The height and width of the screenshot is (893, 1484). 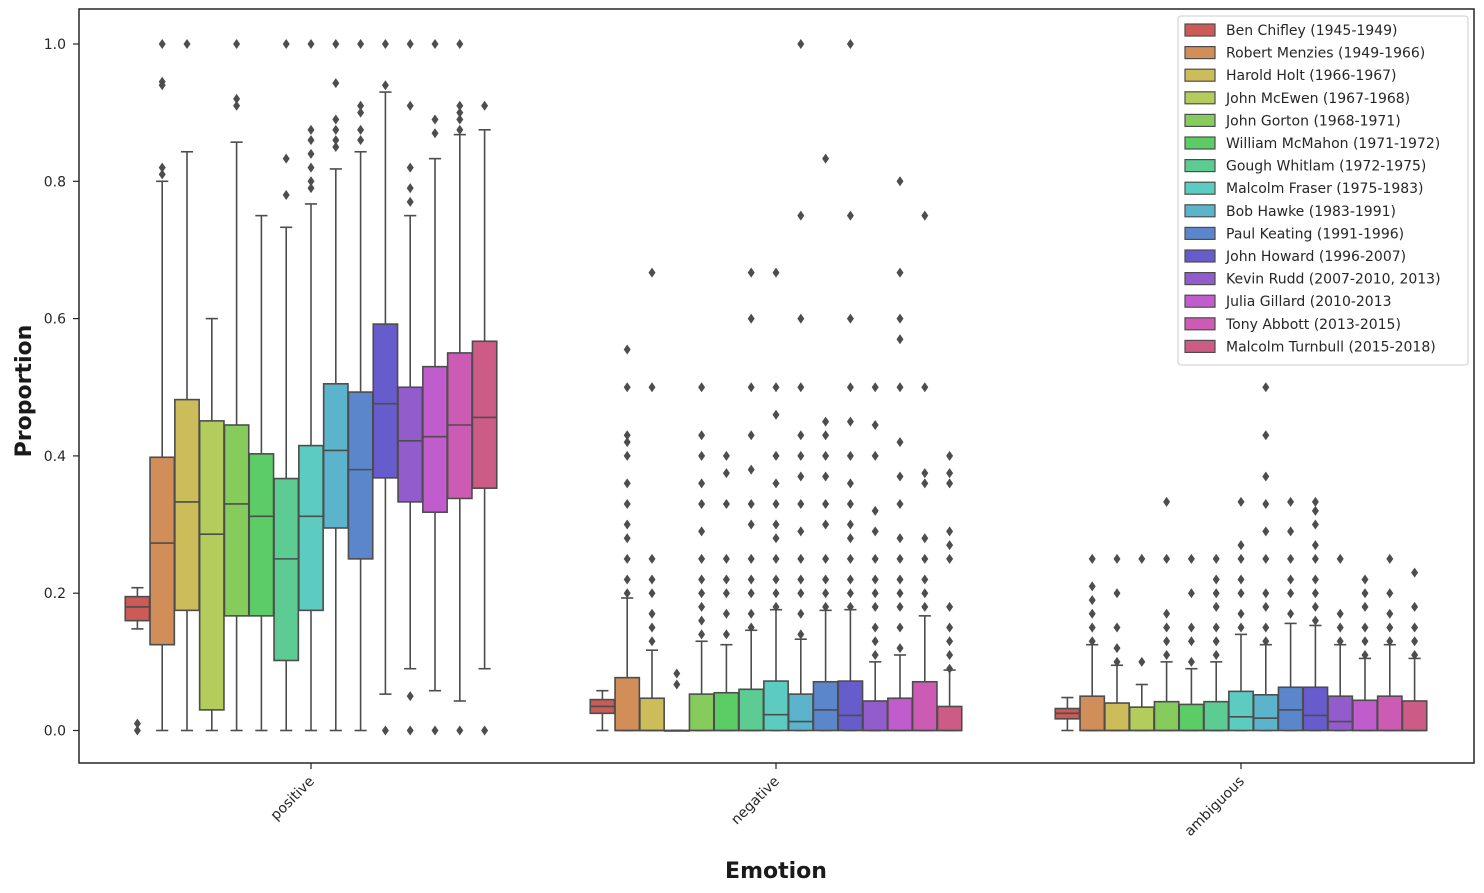 I want to click on x-tick-label: positive, so click(x=293, y=799).